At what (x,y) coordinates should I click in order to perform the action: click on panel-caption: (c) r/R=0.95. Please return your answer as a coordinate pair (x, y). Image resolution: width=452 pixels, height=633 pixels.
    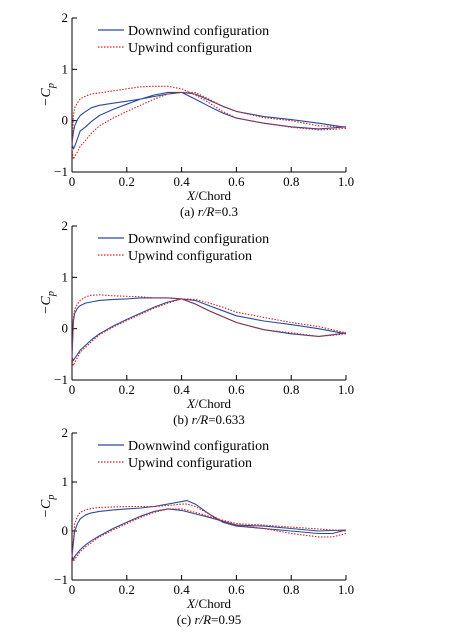
    Looking at the image, I should click on (209, 619).